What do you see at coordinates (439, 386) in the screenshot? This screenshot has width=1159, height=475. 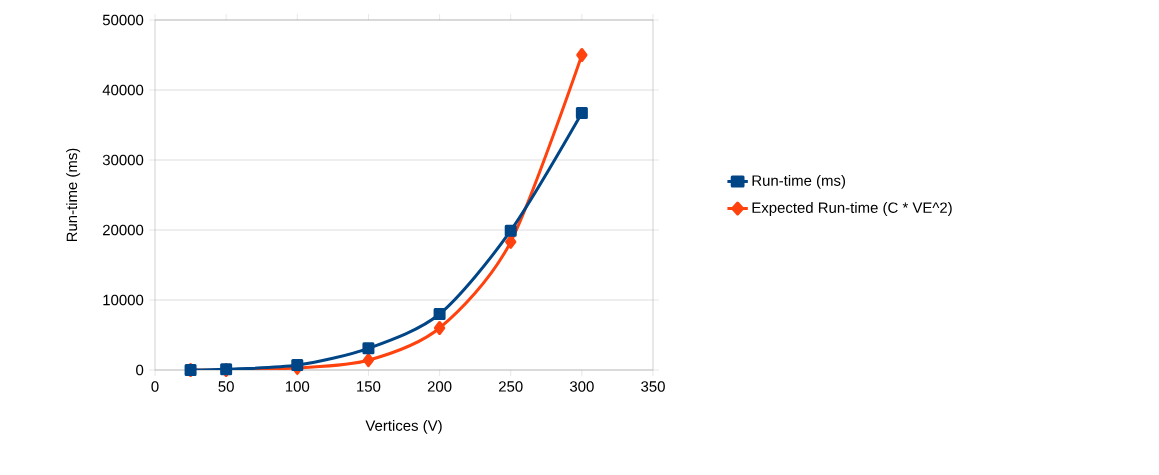 I see `x-tick-label: 200` at bounding box center [439, 386].